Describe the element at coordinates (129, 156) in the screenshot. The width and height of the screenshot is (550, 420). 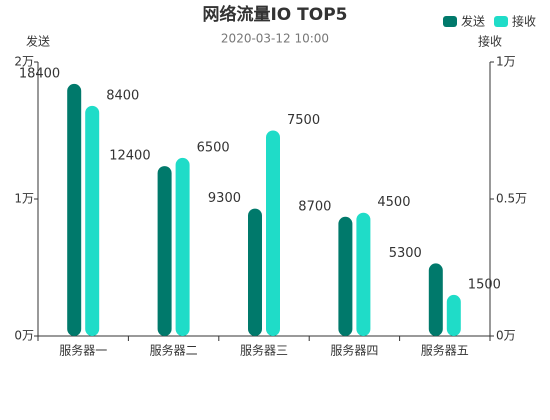
I see `data-label: 12400` at that location.